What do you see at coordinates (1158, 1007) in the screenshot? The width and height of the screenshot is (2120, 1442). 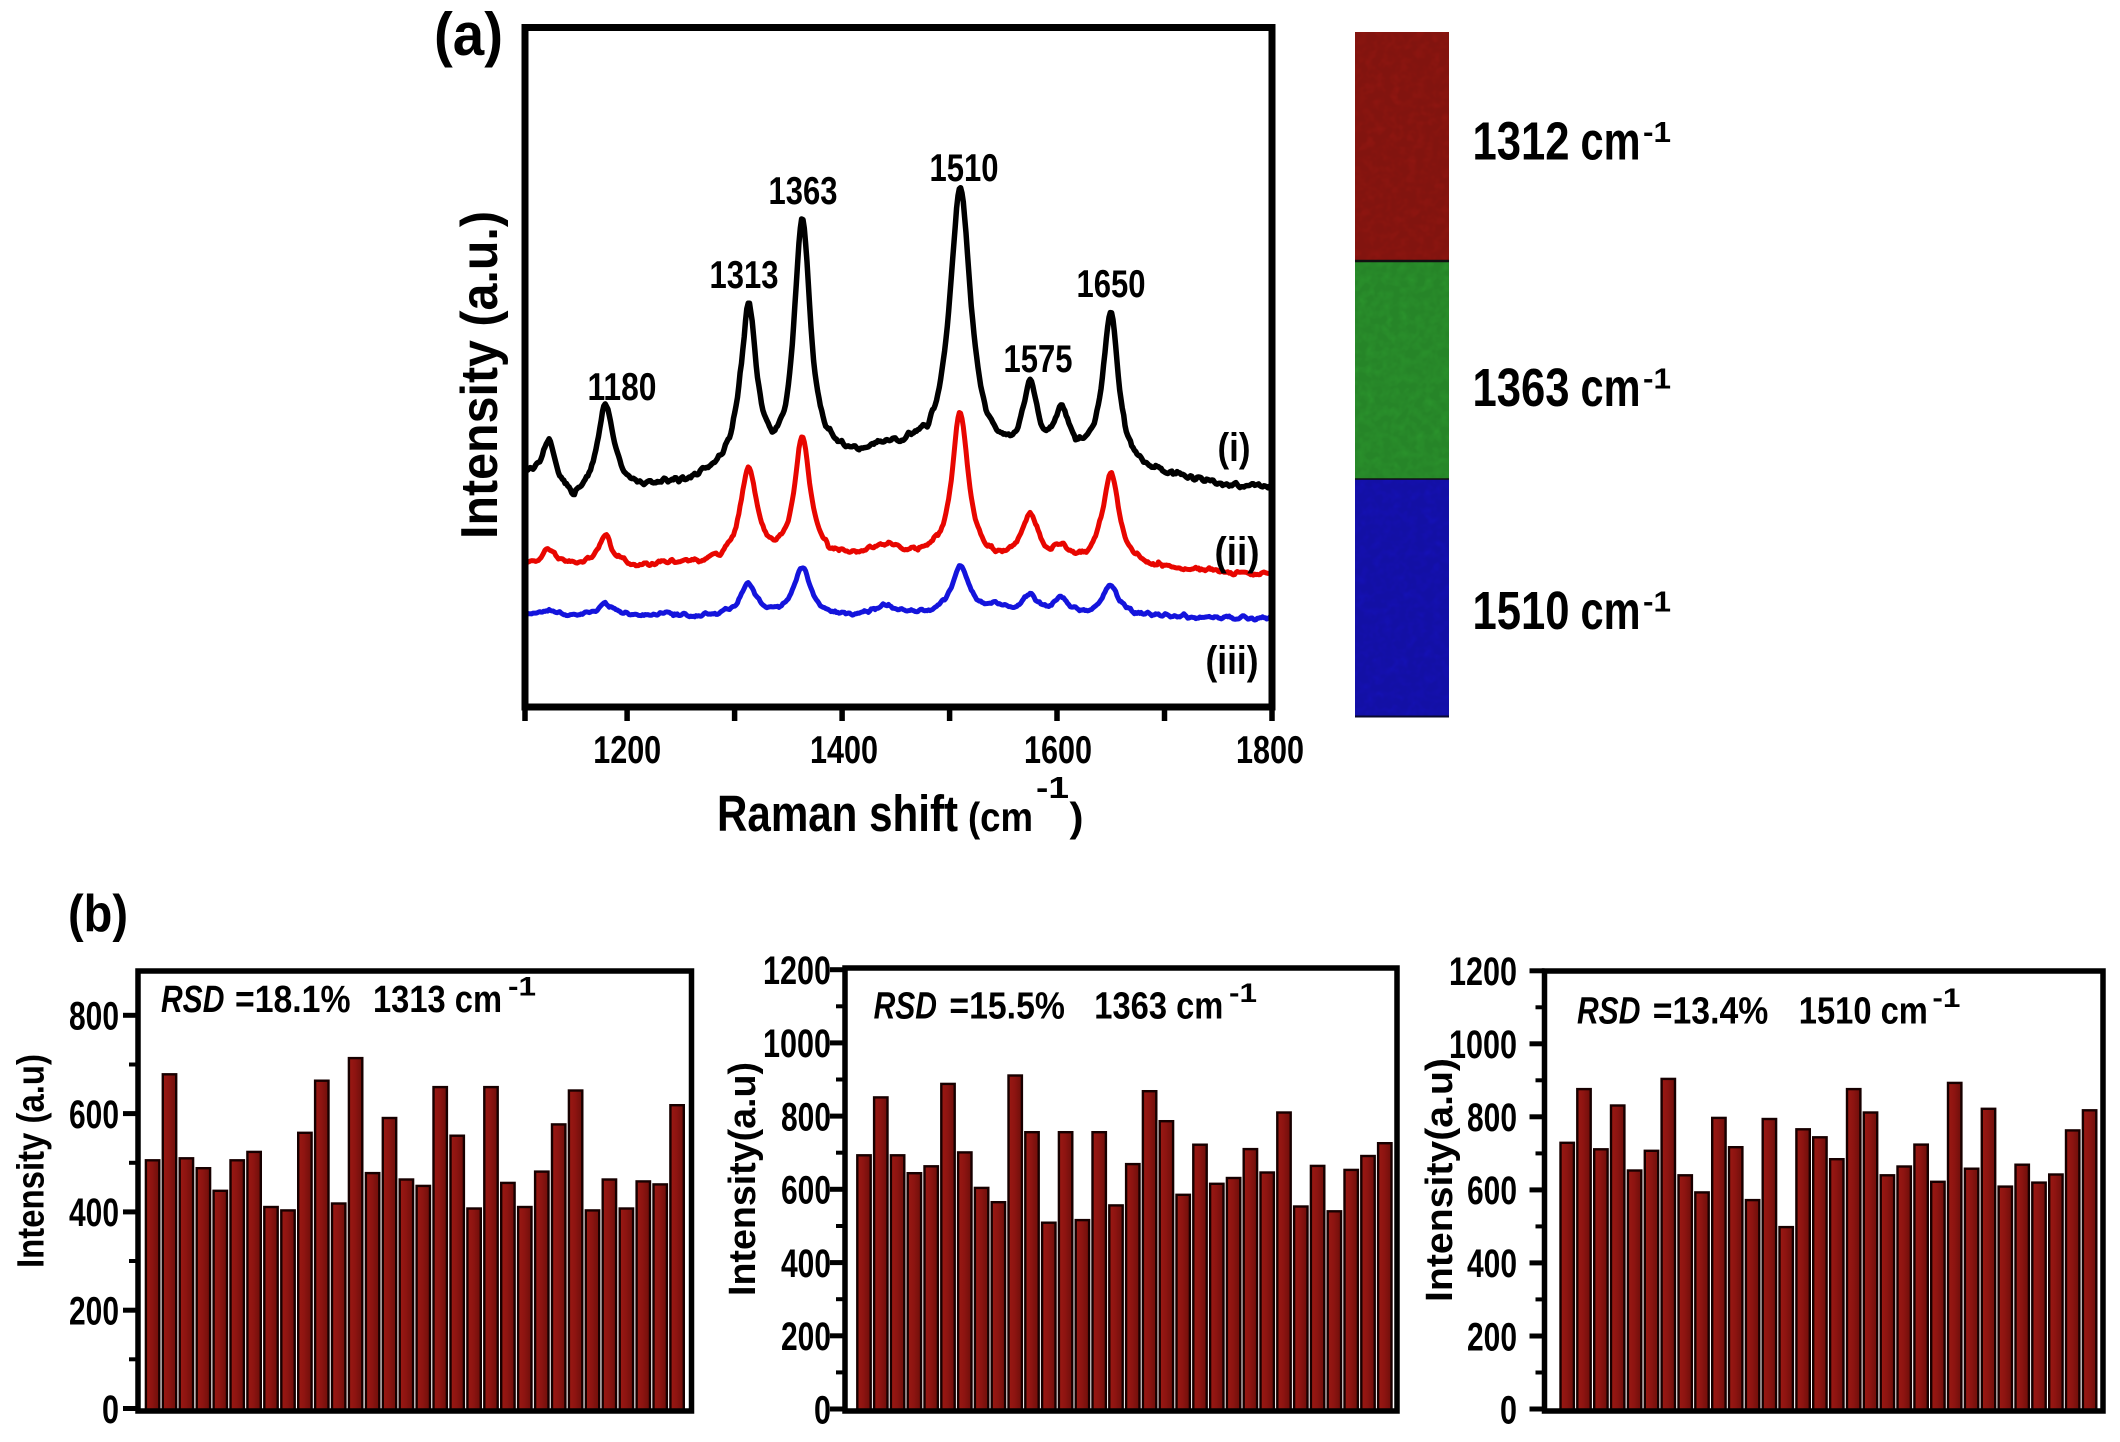 I see `svg-text: 1363 cm` at bounding box center [1158, 1007].